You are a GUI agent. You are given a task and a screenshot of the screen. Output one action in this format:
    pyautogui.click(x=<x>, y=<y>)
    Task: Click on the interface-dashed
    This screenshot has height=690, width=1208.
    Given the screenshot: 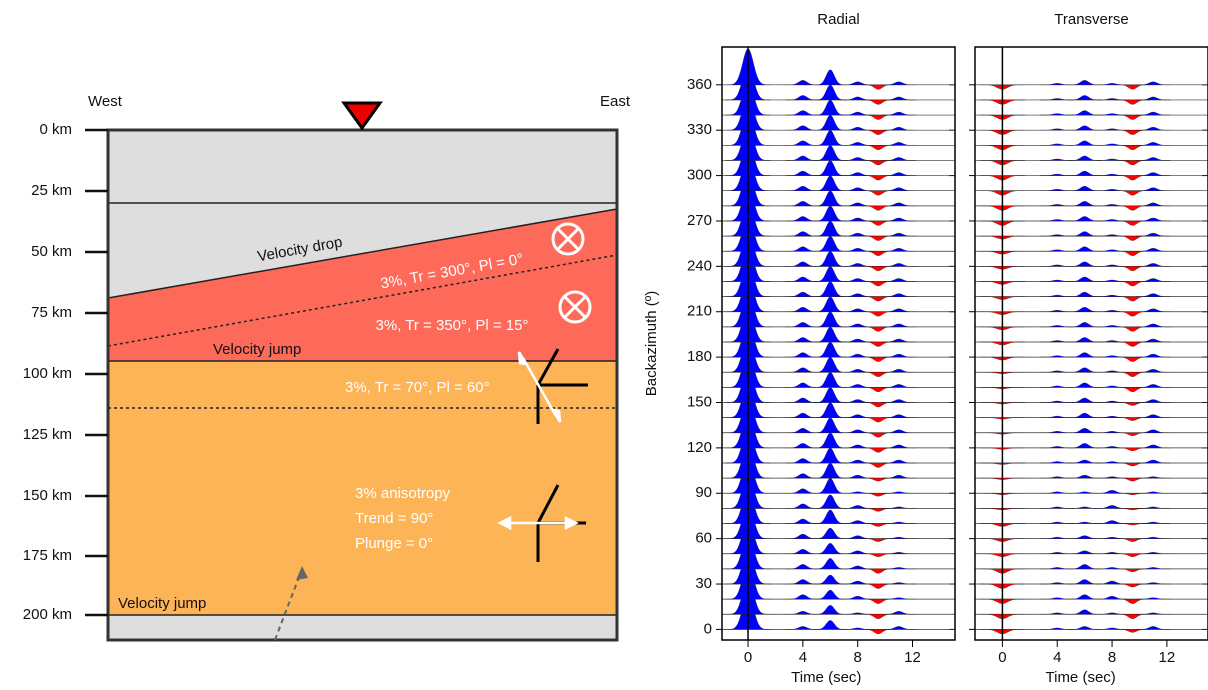 What is the action you would take?
    pyautogui.click(x=362, y=300)
    